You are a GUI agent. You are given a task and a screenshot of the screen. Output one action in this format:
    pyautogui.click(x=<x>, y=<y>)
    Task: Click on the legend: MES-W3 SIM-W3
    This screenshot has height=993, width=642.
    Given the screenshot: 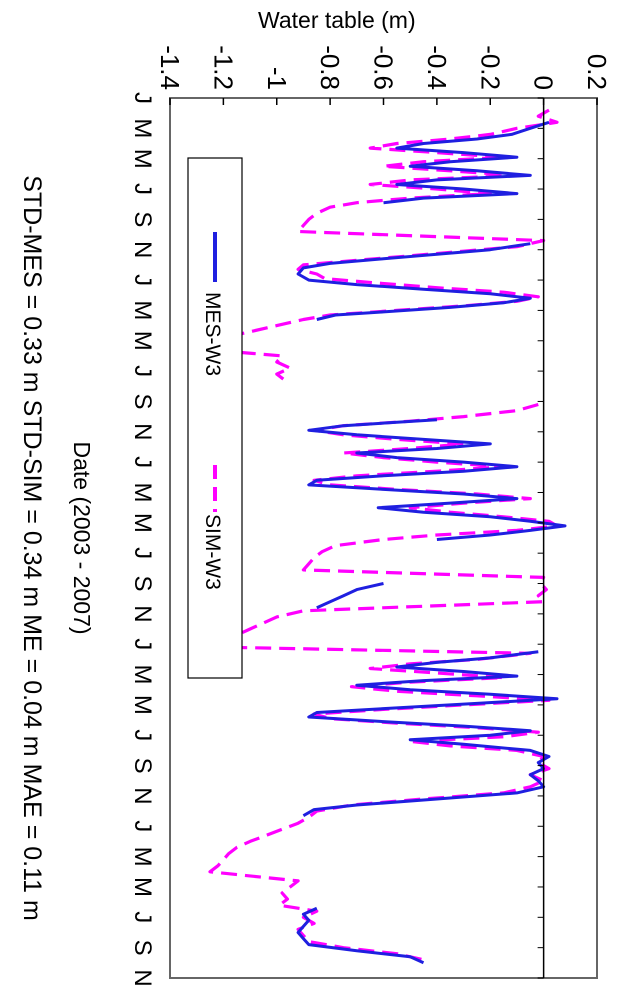 What is the action you would take?
    pyautogui.click(x=215, y=418)
    